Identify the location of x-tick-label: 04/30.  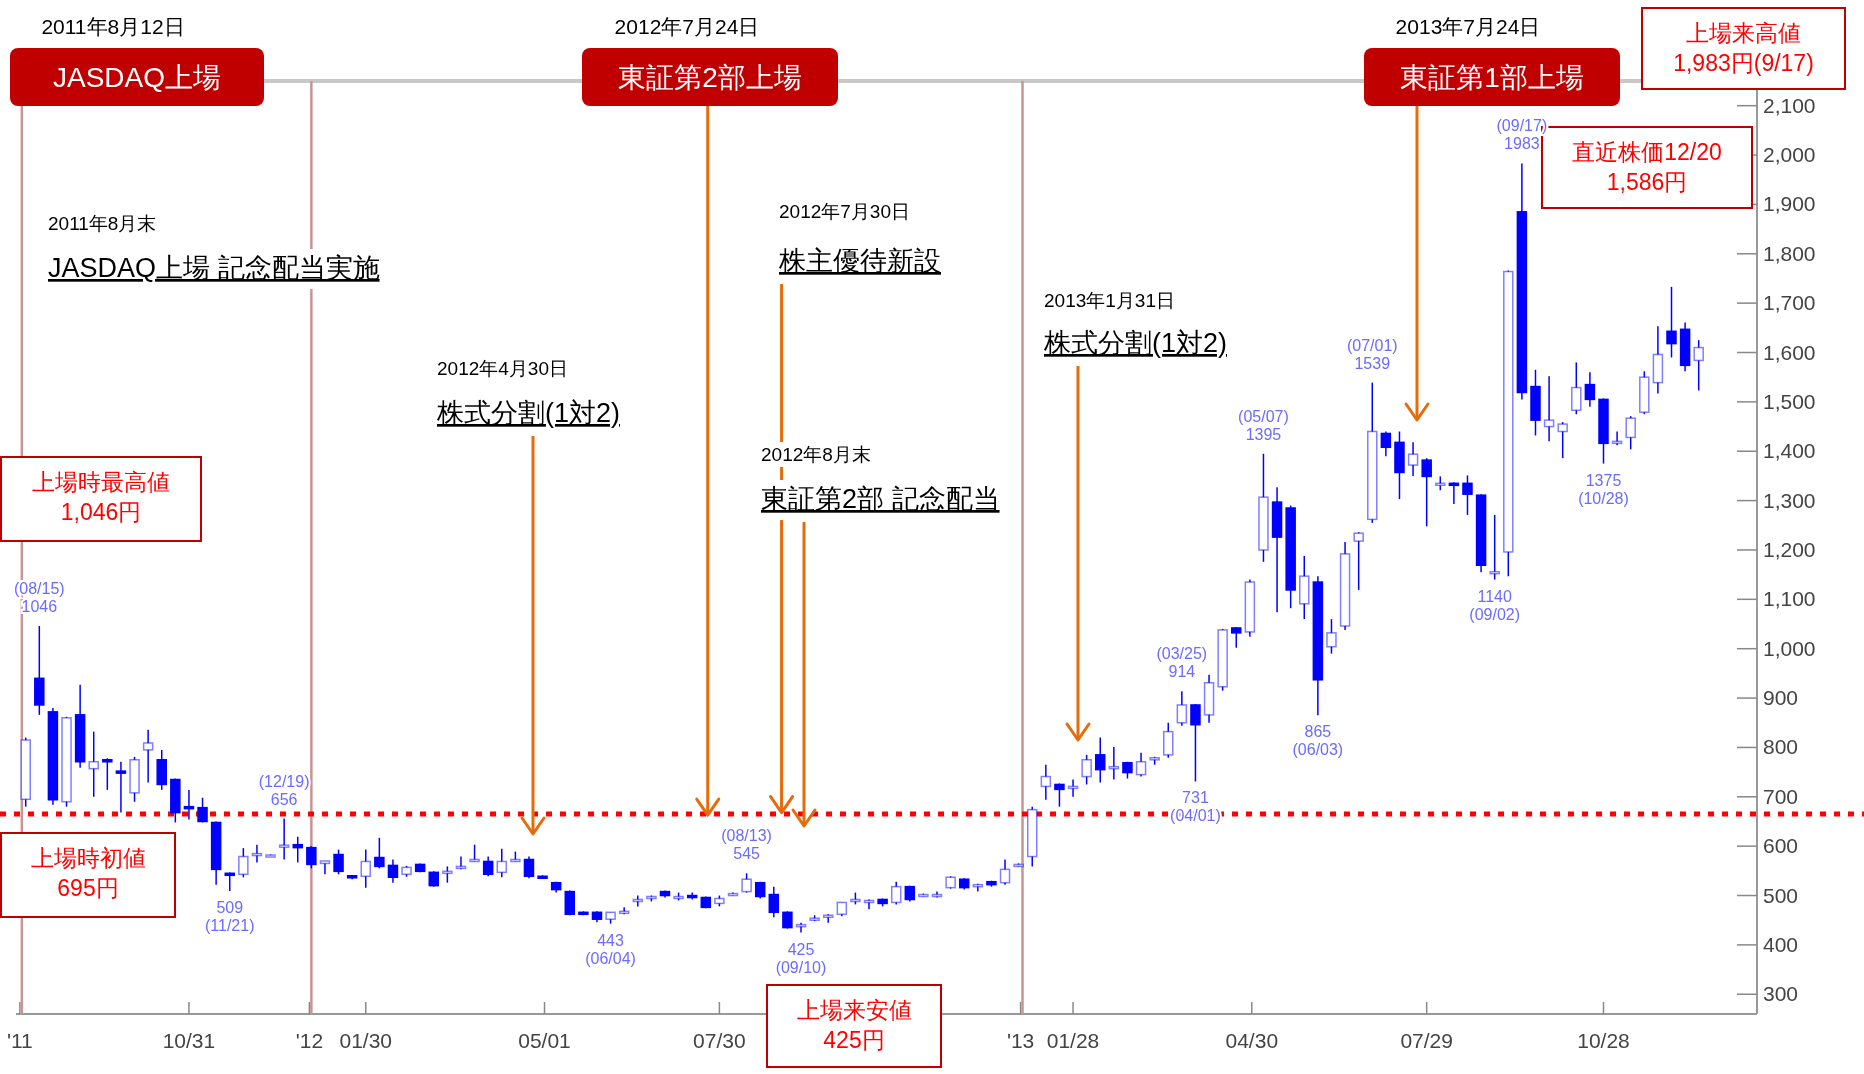
(1252, 1040).